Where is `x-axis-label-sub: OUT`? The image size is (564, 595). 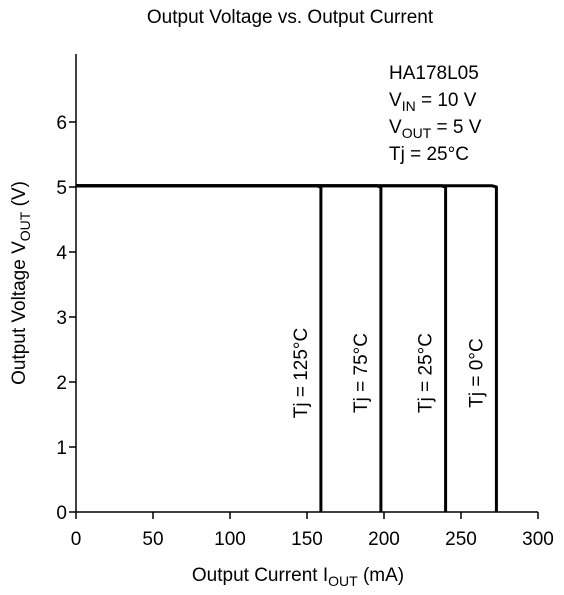 x-axis-label-sub: OUT is located at coordinates (343, 581).